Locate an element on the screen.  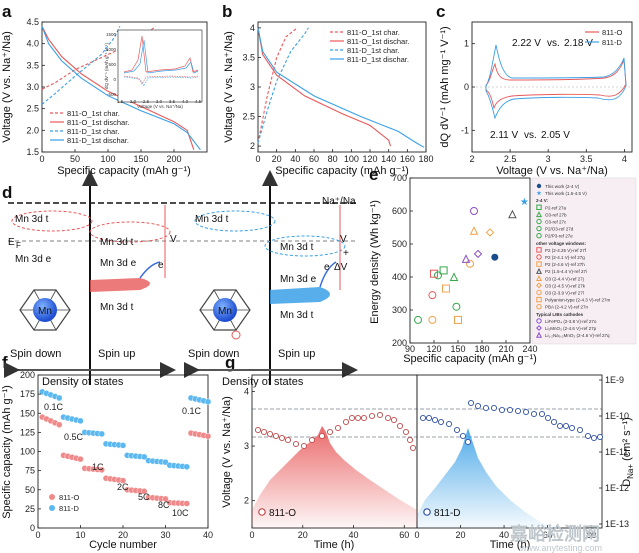
chart-f-point-811-D is located at coordinates (59, 398).